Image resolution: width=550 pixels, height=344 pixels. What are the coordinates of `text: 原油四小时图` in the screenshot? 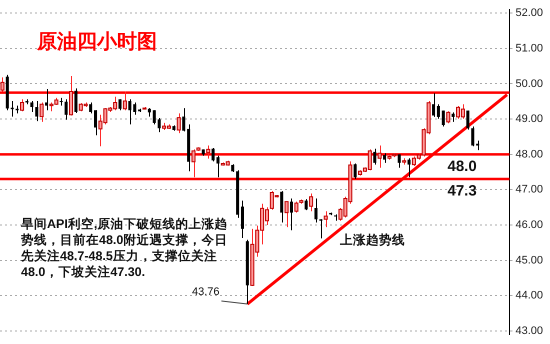 It's located at (97, 42).